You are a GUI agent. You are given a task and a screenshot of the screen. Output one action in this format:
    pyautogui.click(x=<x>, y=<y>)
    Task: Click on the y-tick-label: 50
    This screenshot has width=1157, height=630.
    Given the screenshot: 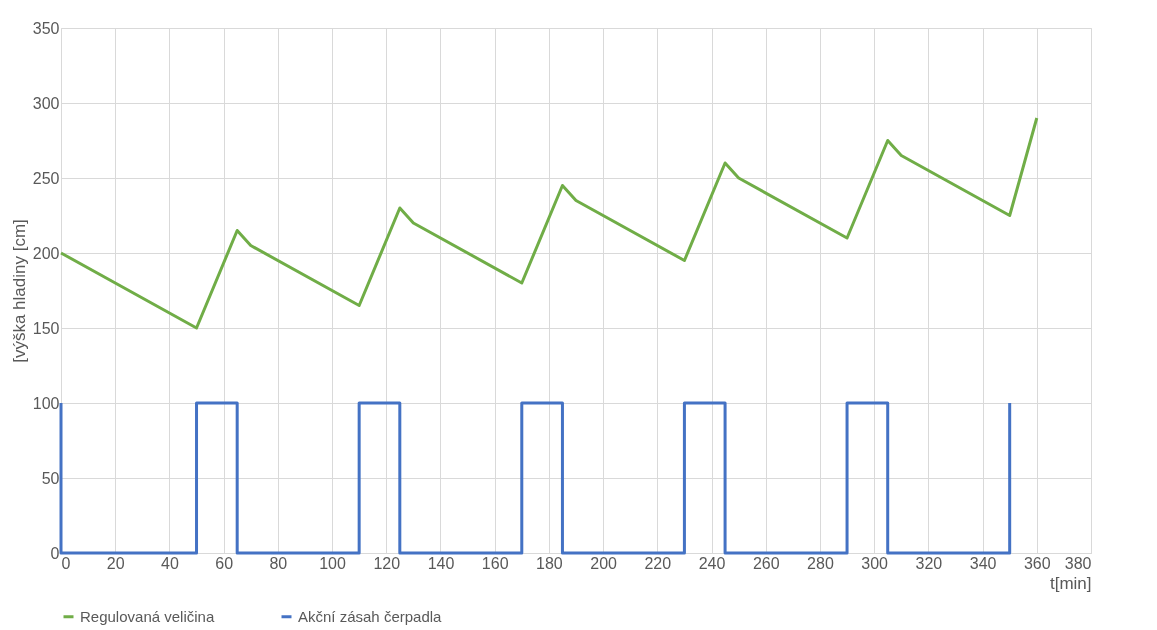 What is the action you would take?
    pyautogui.click(x=50, y=478)
    